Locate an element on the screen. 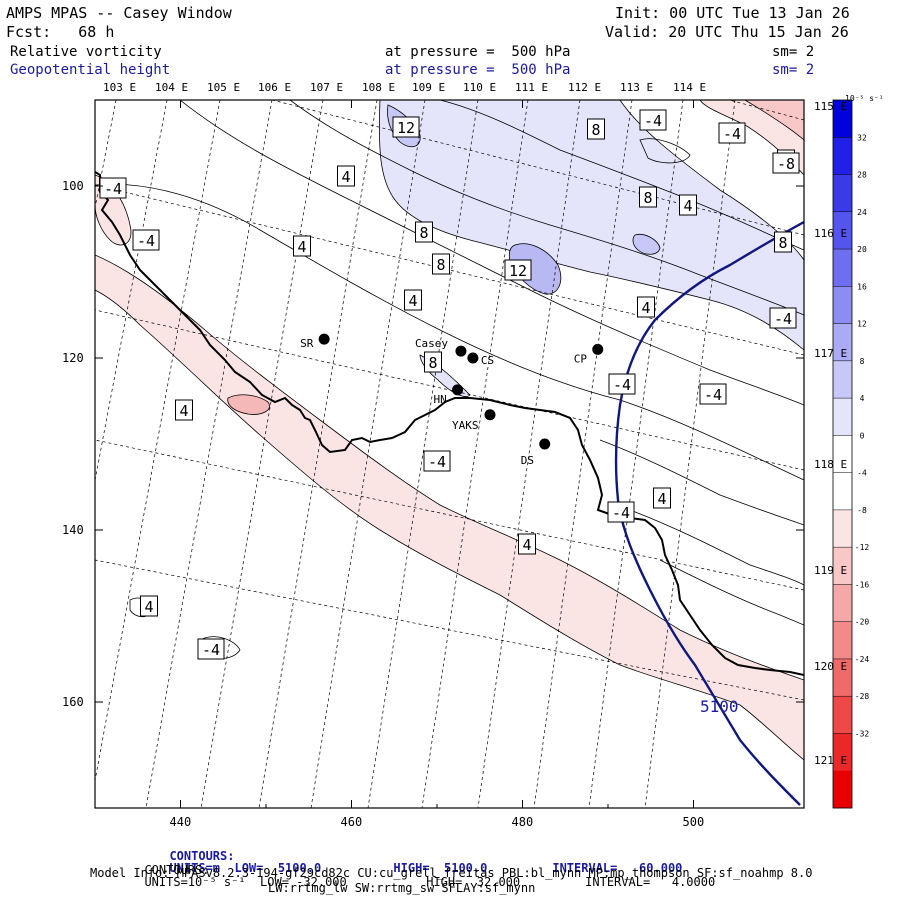  colorbar-tick-label: -8 is located at coordinates (862, 510).